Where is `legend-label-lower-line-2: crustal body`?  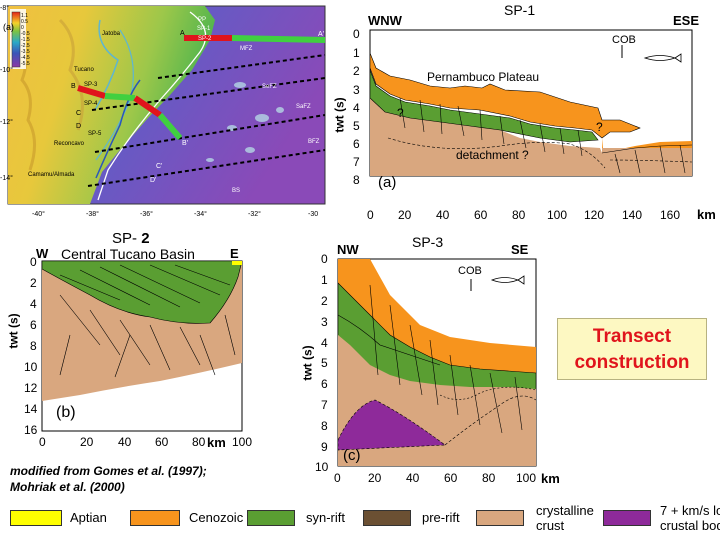 legend-label-lower-line-2: crustal body is located at coordinates (690, 525).